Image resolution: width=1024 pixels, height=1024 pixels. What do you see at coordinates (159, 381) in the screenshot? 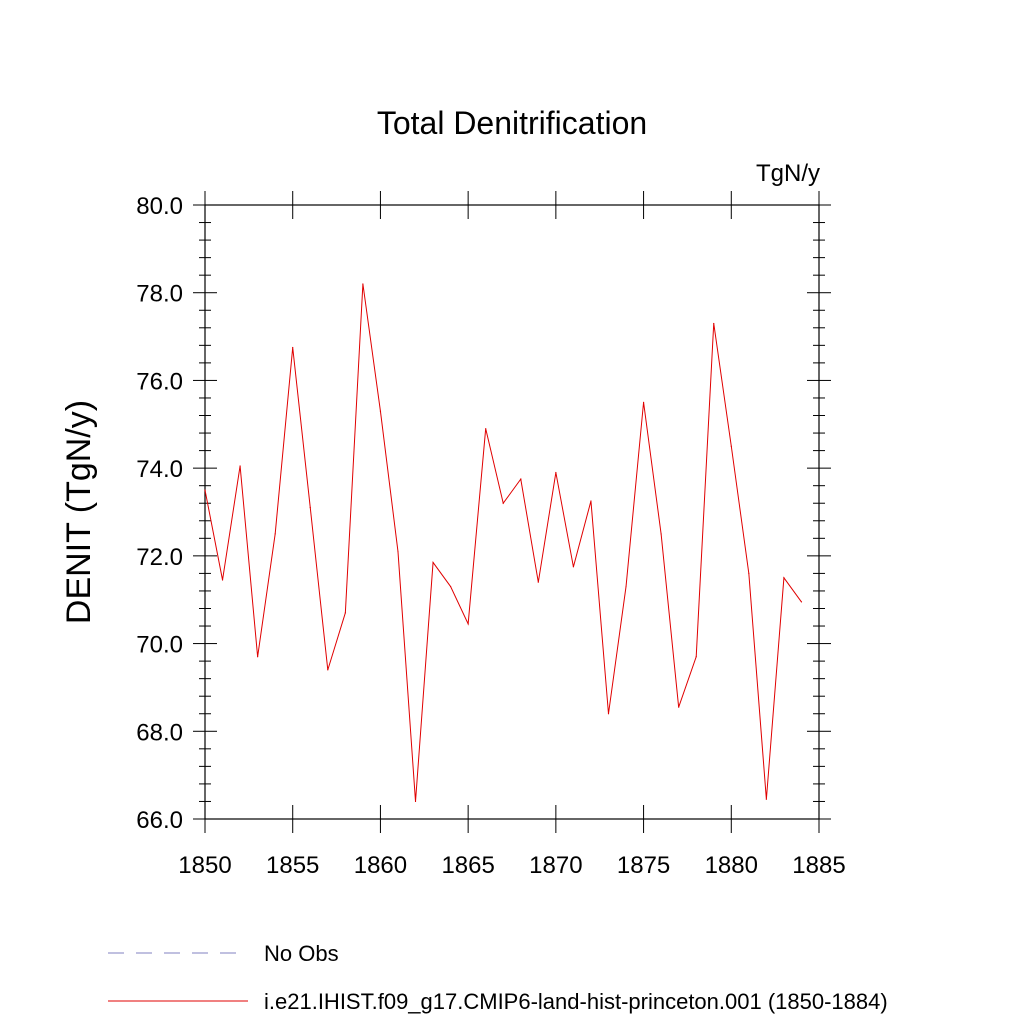
I see `y-tick-label: 76.0` at bounding box center [159, 381].